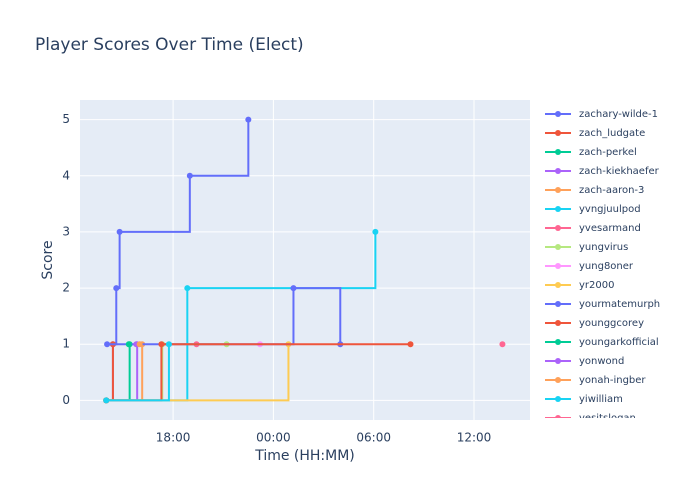 The height and width of the screenshot is (500, 700). Describe the element at coordinates (619, 304) in the screenshot. I see `legend-label: yourmatemurph` at that location.